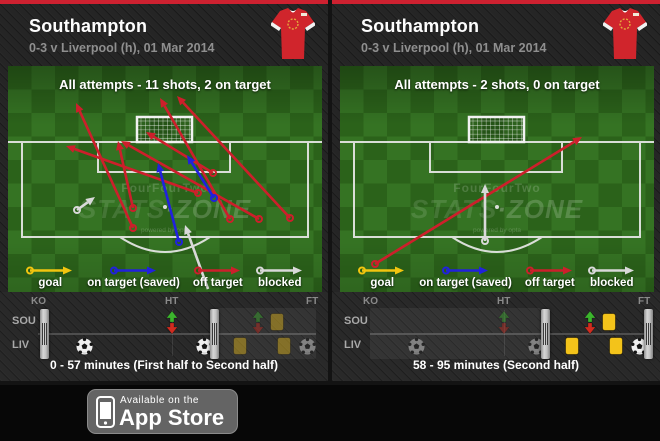 Image resolution: width=660 pixels, height=441 pixels. I want to click on legend-label: blocked, so click(280, 283).